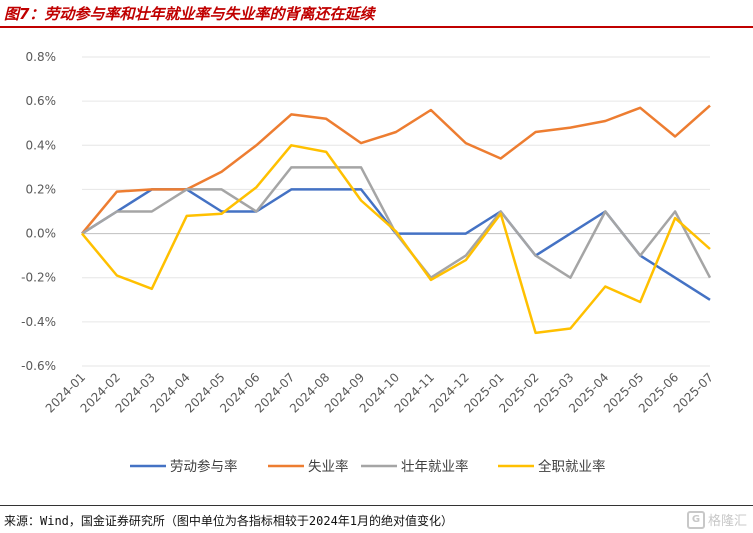  I want to click on figure-title: 图7：劳动参与率和壮年就业率与失业率的背离还在延续, so click(189, 14).